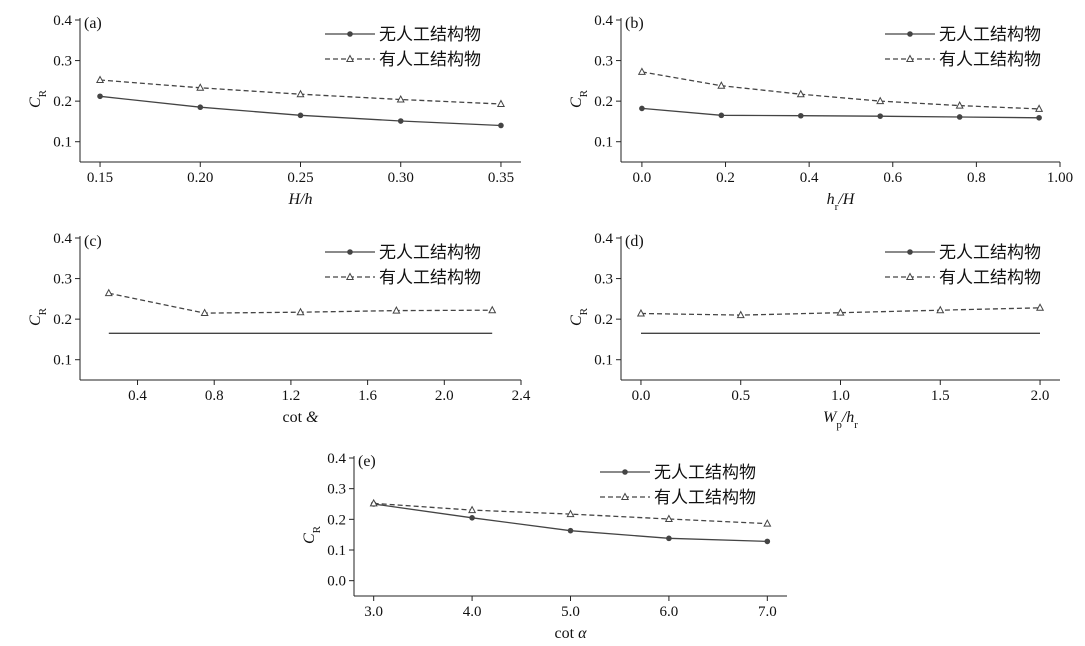 The image size is (1085, 646). What do you see at coordinates (841, 202) in the screenshot?
I see `x-axis-label: hr/H` at bounding box center [841, 202].